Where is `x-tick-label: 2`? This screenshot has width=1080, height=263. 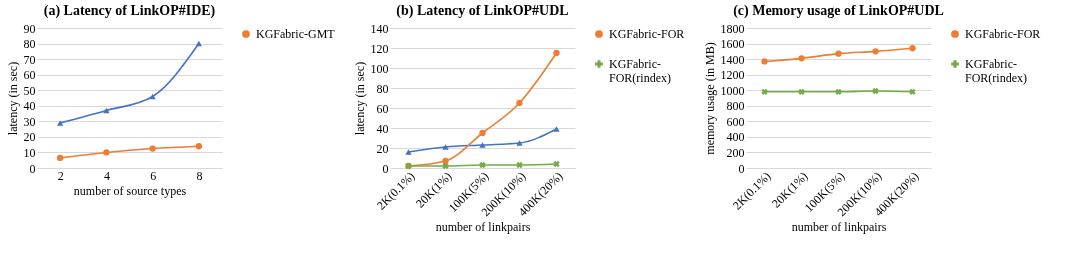 x-tick-label: 2 is located at coordinates (60, 175).